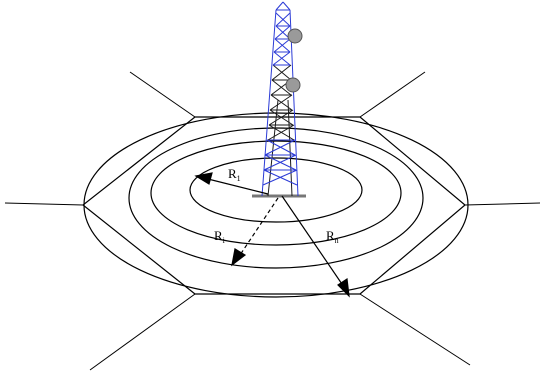  Describe the element at coordinates (234, 174) in the screenshot. I see `label-r1: R1` at that location.